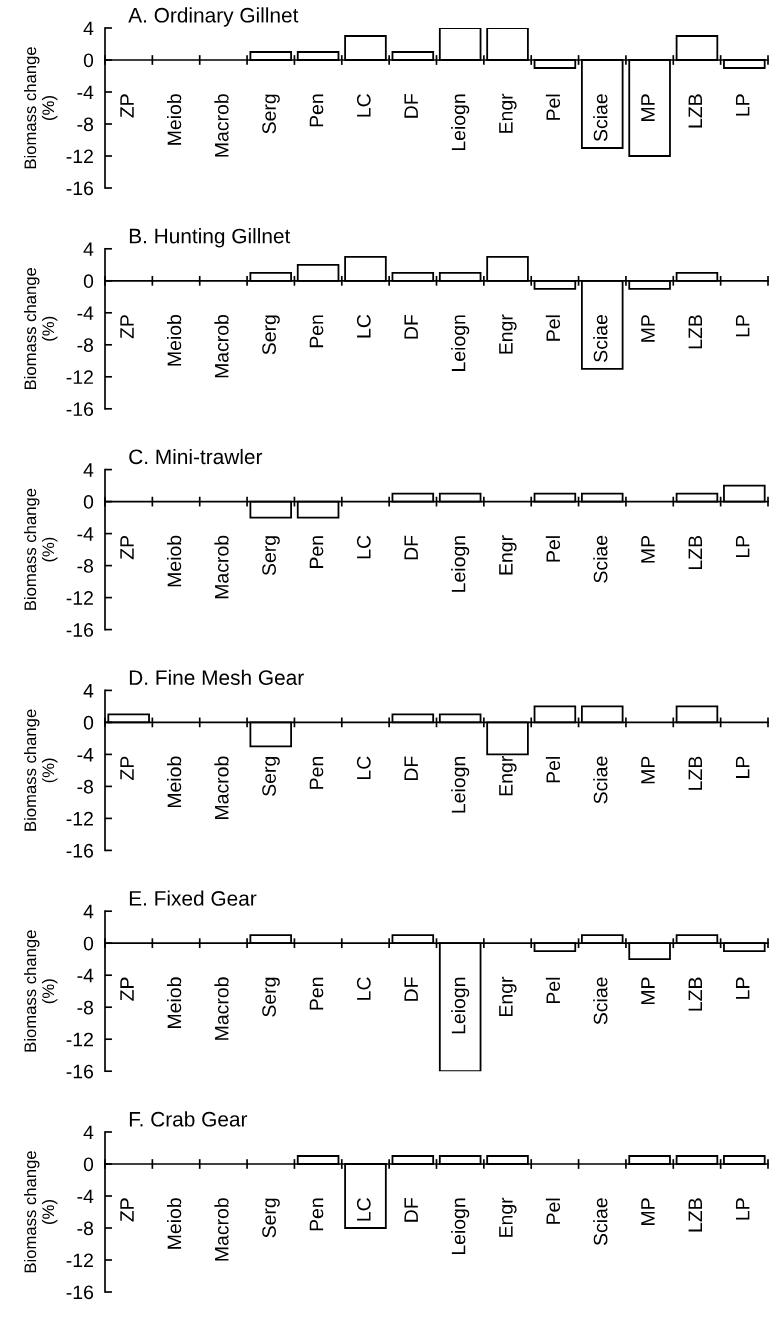 The height and width of the screenshot is (1332, 775). I want to click on chart-title: D. Fine Mesh Gear, so click(216, 677).